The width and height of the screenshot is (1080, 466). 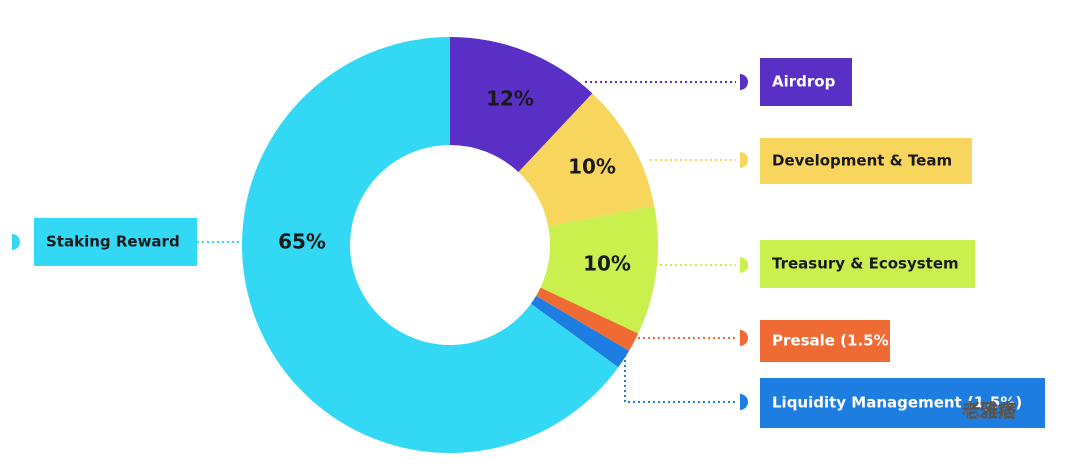 What do you see at coordinates (989, 411) in the screenshot?
I see `watermark: 老雅痞` at bounding box center [989, 411].